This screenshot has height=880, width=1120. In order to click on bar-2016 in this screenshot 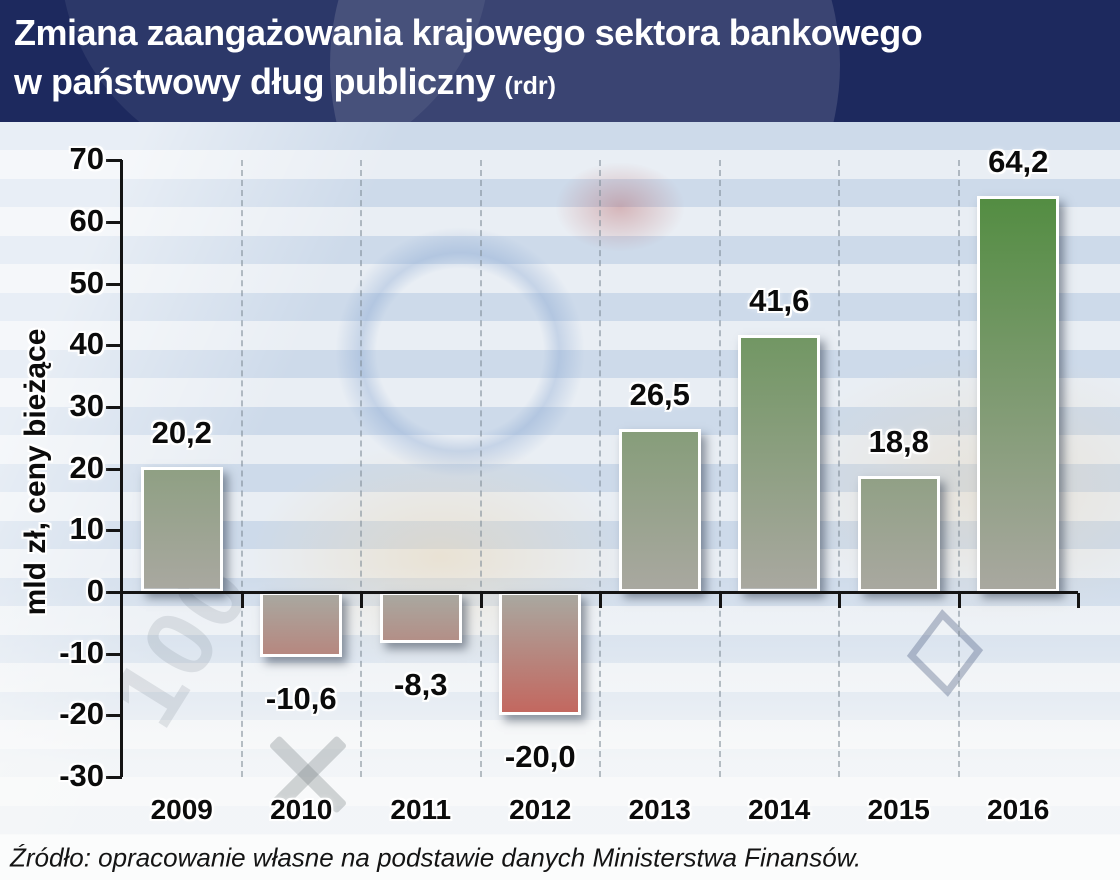, I will do `click(1018, 393)`.